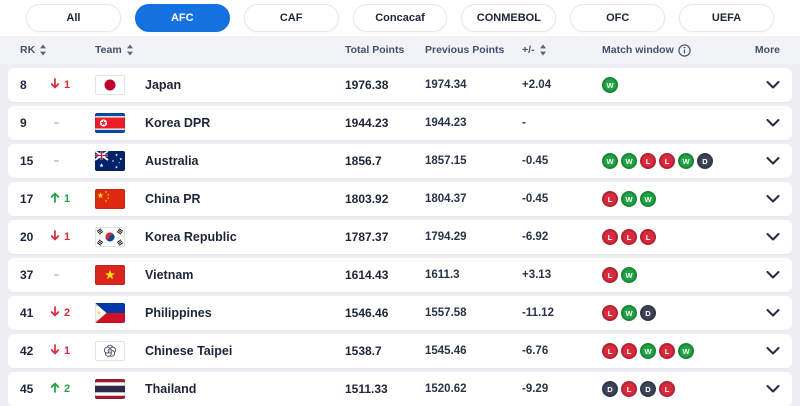 This screenshot has width=800, height=406. What do you see at coordinates (172, 161) in the screenshot?
I see `team-name: Australia` at bounding box center [172, 161].